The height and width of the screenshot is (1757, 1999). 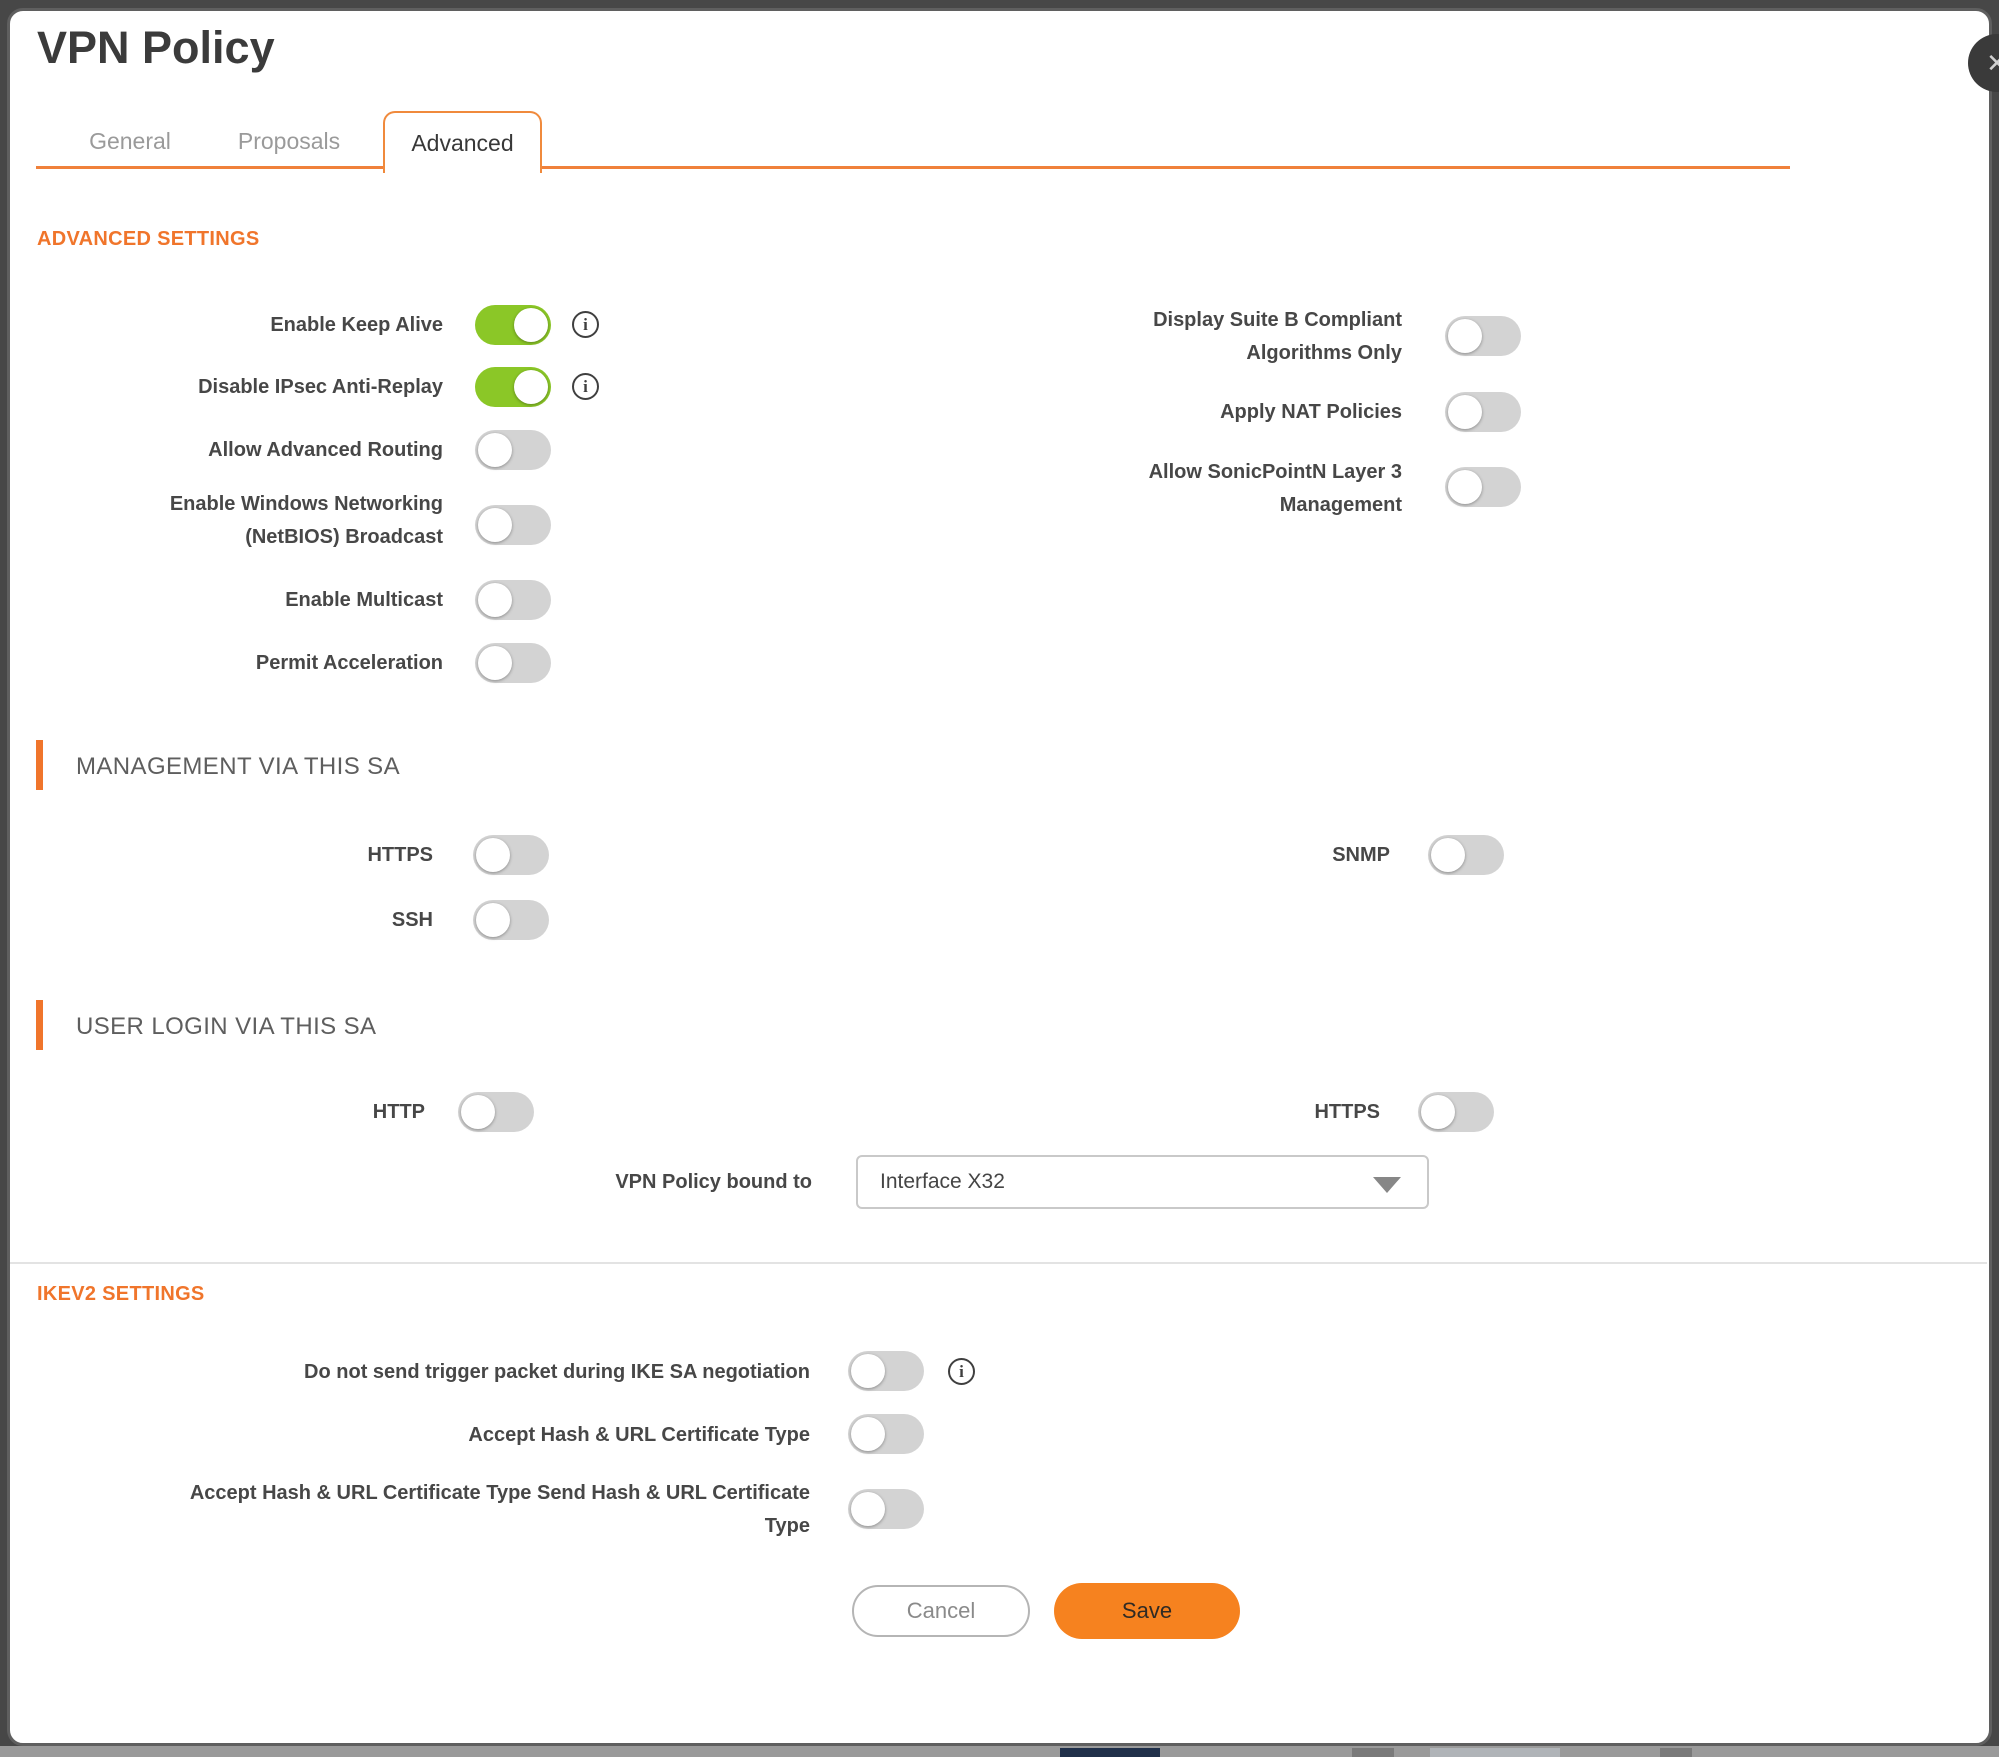 I want to click on label-allow-advanced-routing: Allow Advanced Routing, so click(x=325, y=450).